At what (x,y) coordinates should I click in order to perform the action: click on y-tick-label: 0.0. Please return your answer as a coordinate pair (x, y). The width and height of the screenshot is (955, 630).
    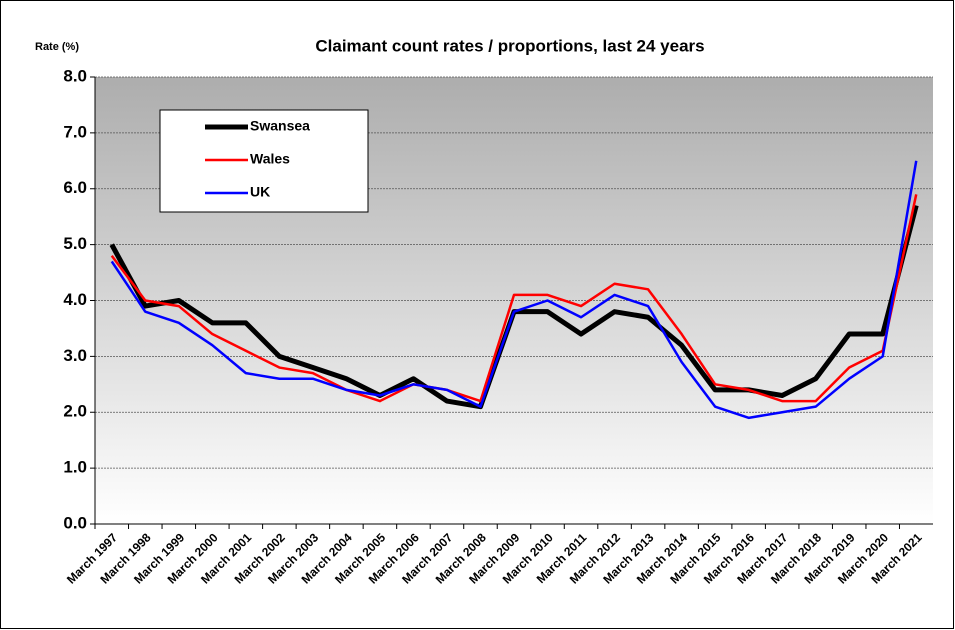
    Looking at the image, I should click on (75, 522).